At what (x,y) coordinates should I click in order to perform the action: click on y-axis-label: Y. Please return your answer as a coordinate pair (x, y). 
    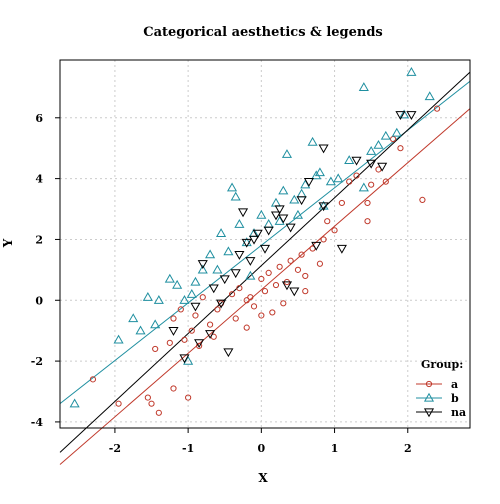
    Looking at the image, I should click on (8, 243).